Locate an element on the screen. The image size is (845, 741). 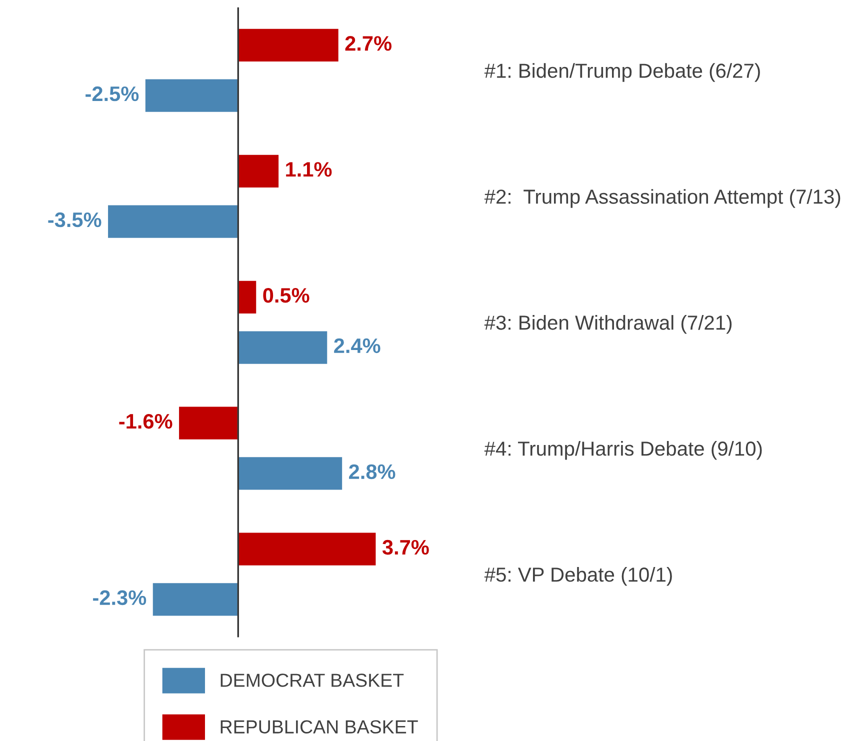
data-label: -3.5% is located at coordinates (75, 220).